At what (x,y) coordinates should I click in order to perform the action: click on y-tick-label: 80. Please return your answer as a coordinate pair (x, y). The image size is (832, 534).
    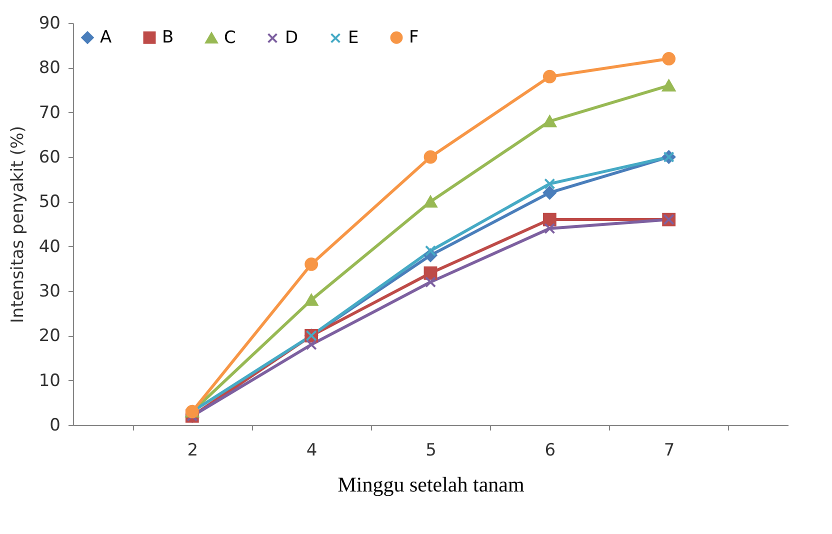
    Looking at the image, I should click on (49, 68).